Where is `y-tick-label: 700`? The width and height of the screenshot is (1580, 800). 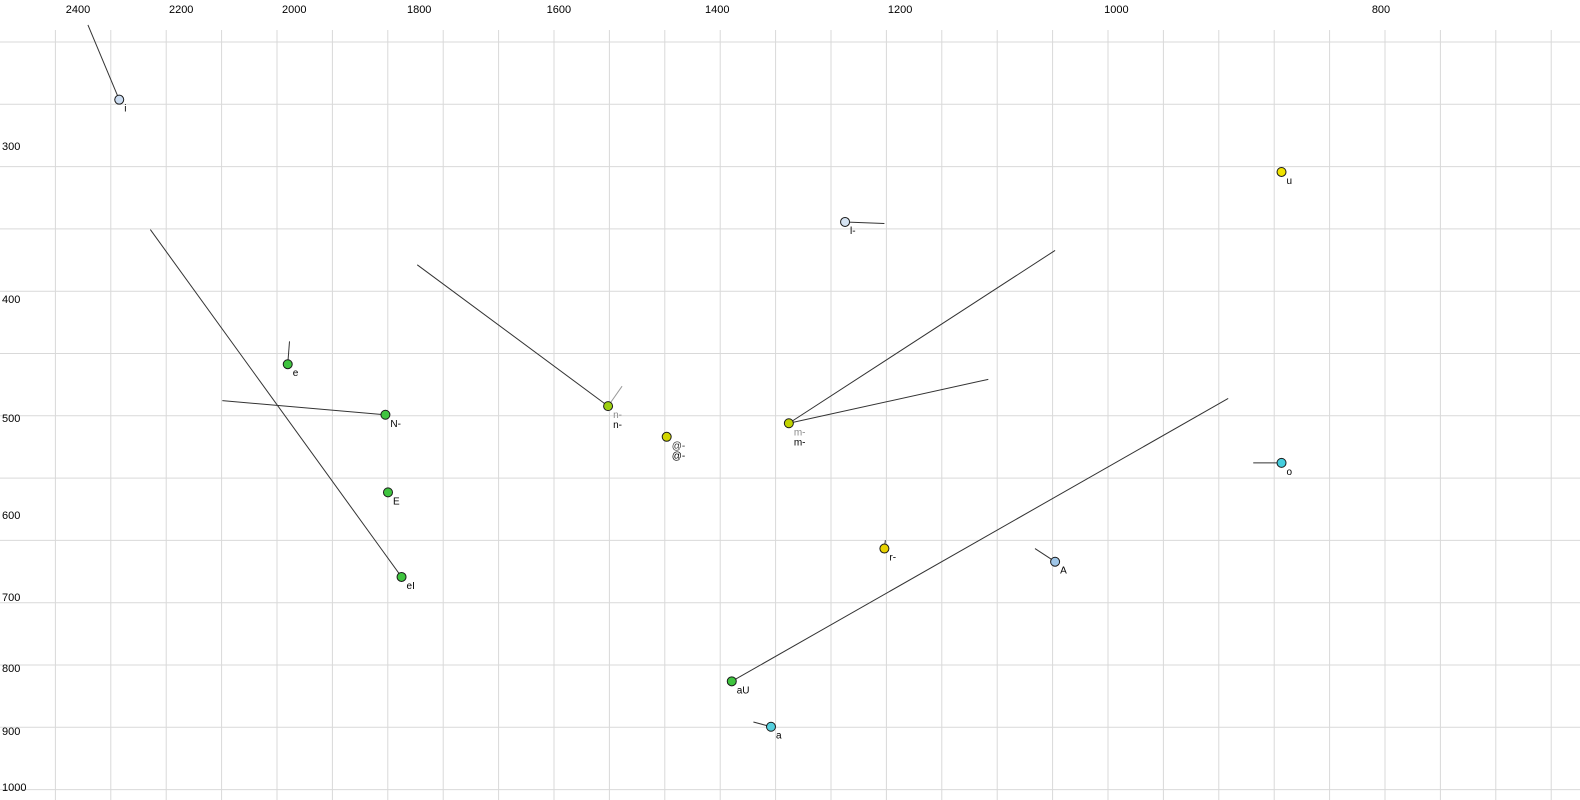 y-tick-label: 700 is located at coordinates (11, 598).